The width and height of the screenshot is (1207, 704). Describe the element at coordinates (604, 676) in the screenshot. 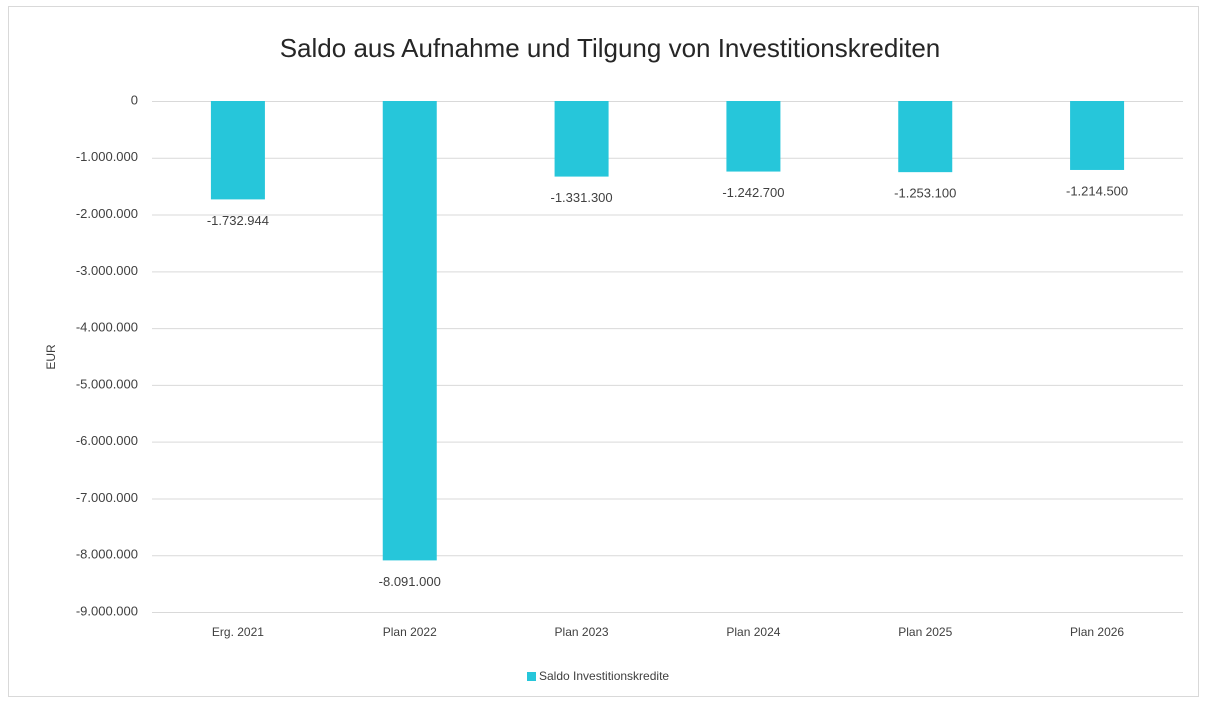

I see `legend-label: Saldo Investitionskredite` at that location.